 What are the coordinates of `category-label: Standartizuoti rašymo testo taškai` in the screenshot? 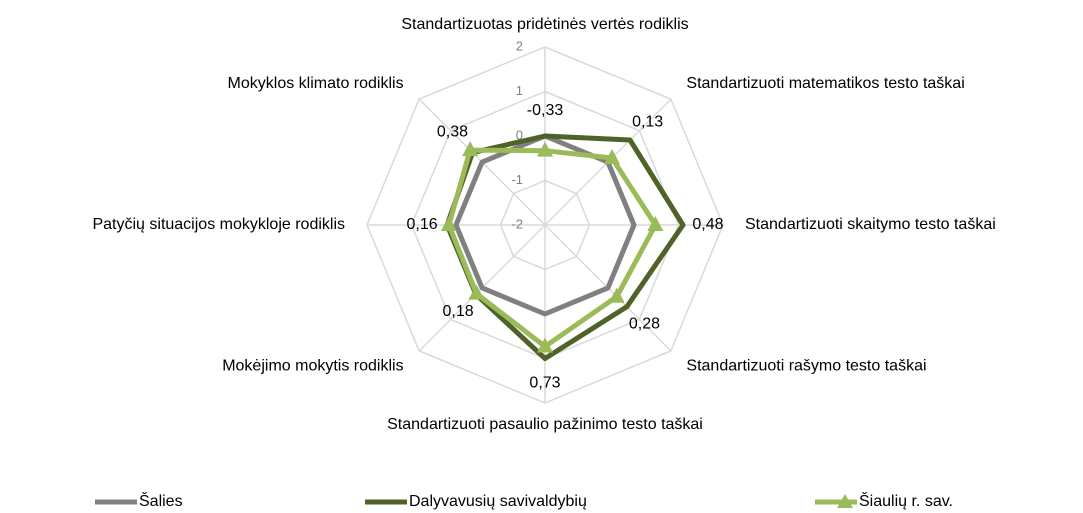 It's located at (806, 366).